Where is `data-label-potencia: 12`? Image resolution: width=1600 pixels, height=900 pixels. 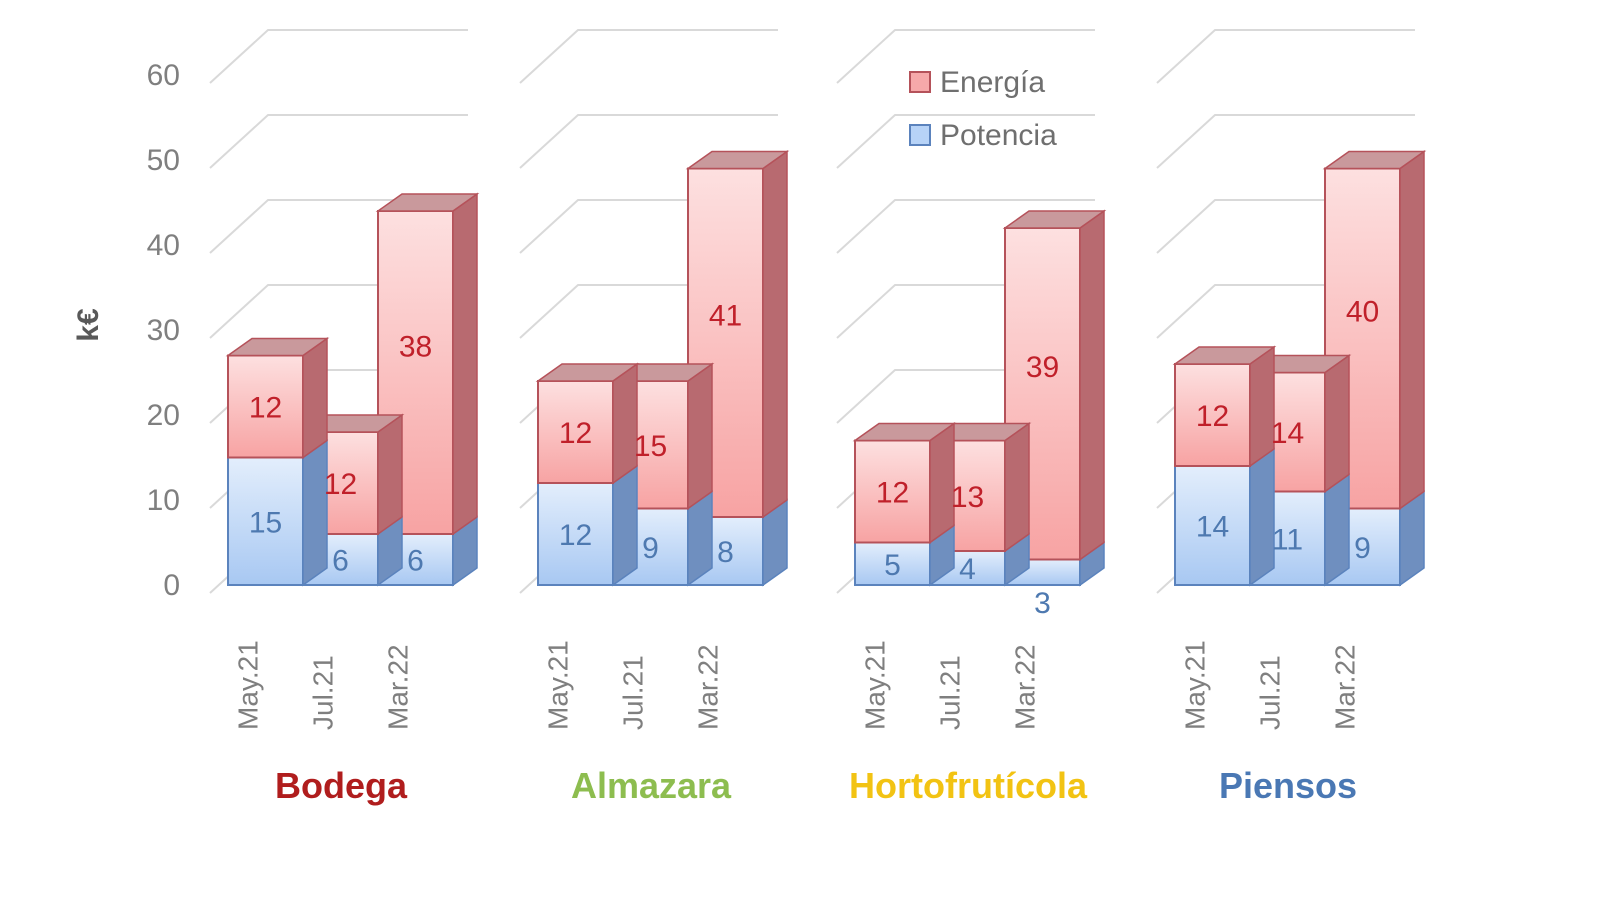 data-label-potencia: 12 is located at coordinates (575, 535).